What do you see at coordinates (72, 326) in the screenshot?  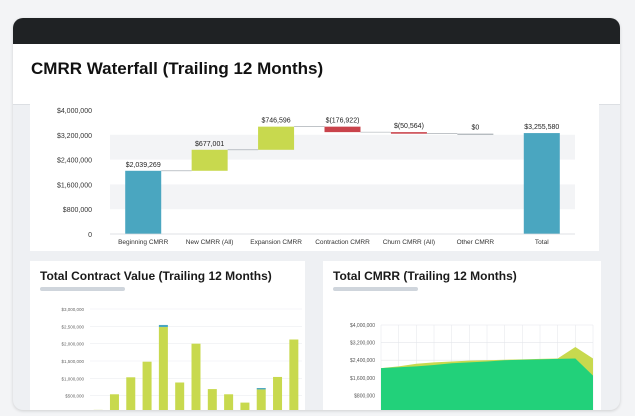 I see `y-tick-label: $2,500,000` at bounding box center [72, 326].